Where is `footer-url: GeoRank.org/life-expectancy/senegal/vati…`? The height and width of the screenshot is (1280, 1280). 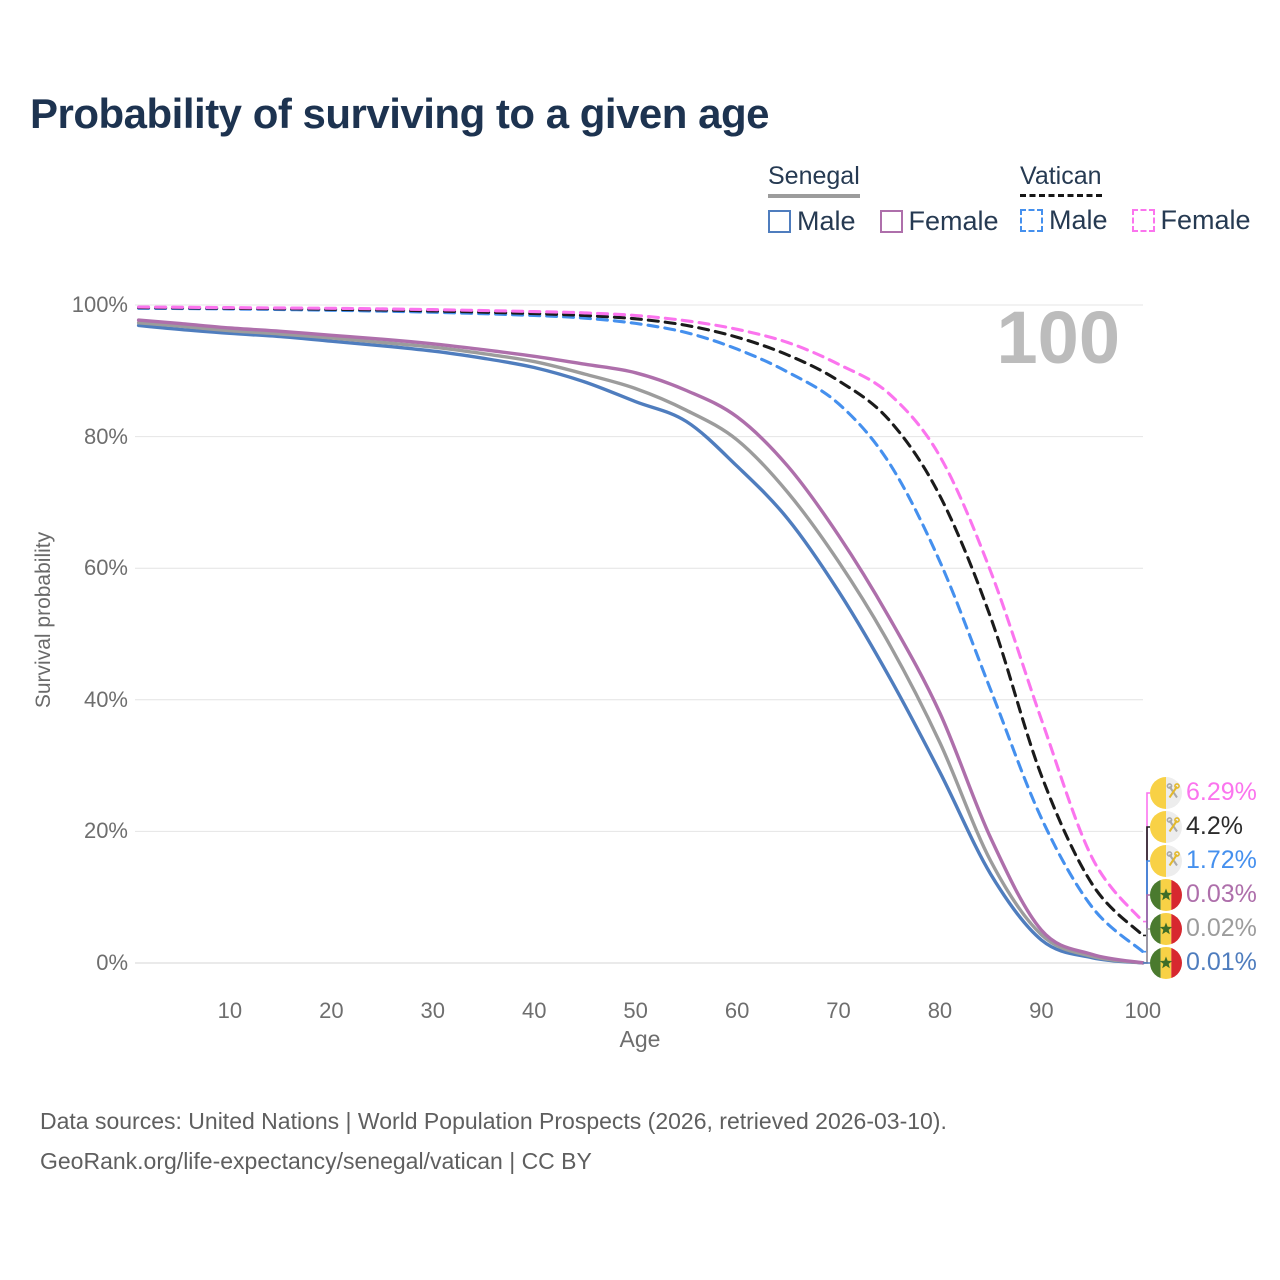 footer-url: GeoRank.org/life-expectancy/senegal/vati… is located at coordinates (316, 1161).